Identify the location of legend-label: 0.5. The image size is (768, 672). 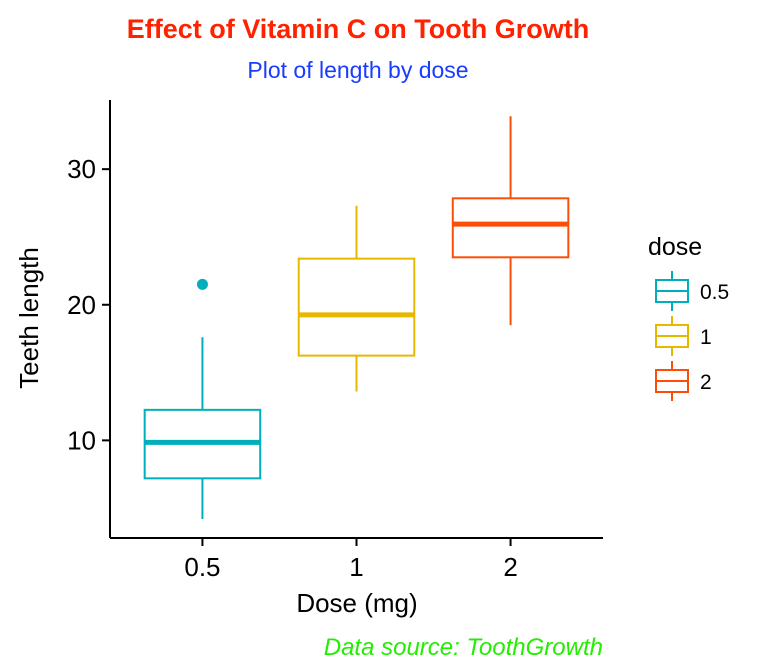
(714, 292).